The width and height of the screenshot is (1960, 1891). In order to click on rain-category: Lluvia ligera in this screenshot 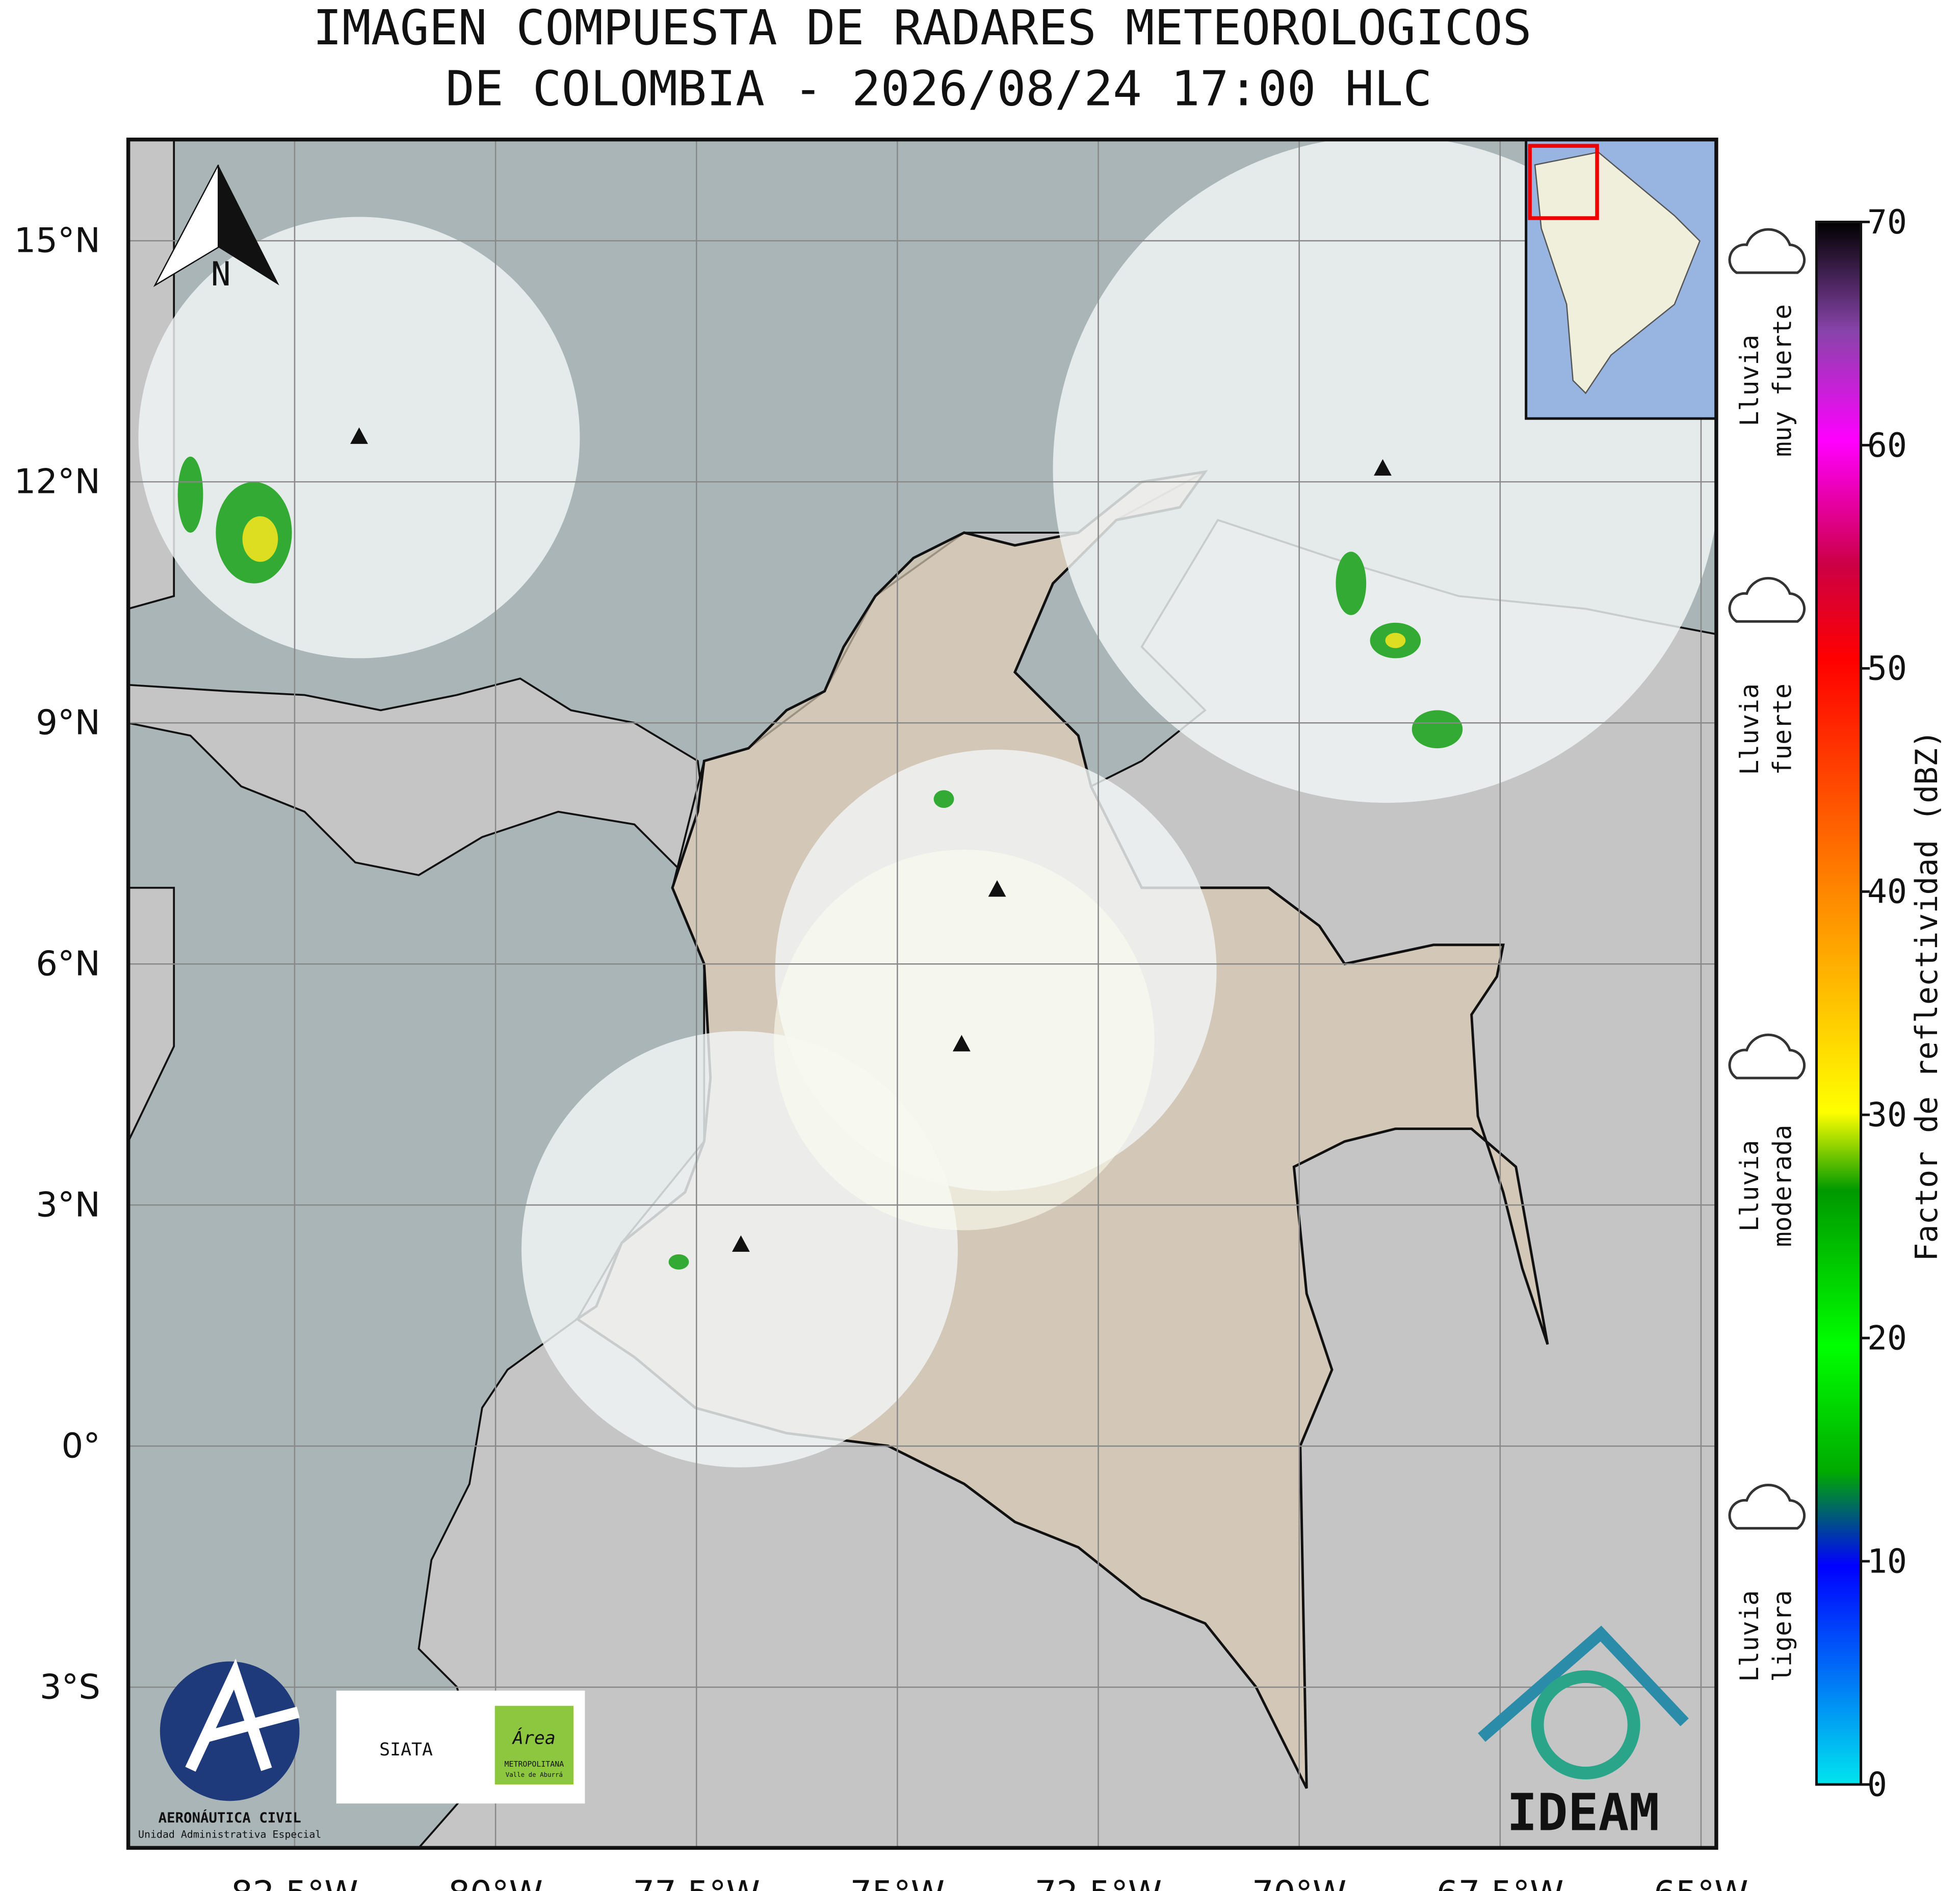, I will do `click(1767, 1583)`.